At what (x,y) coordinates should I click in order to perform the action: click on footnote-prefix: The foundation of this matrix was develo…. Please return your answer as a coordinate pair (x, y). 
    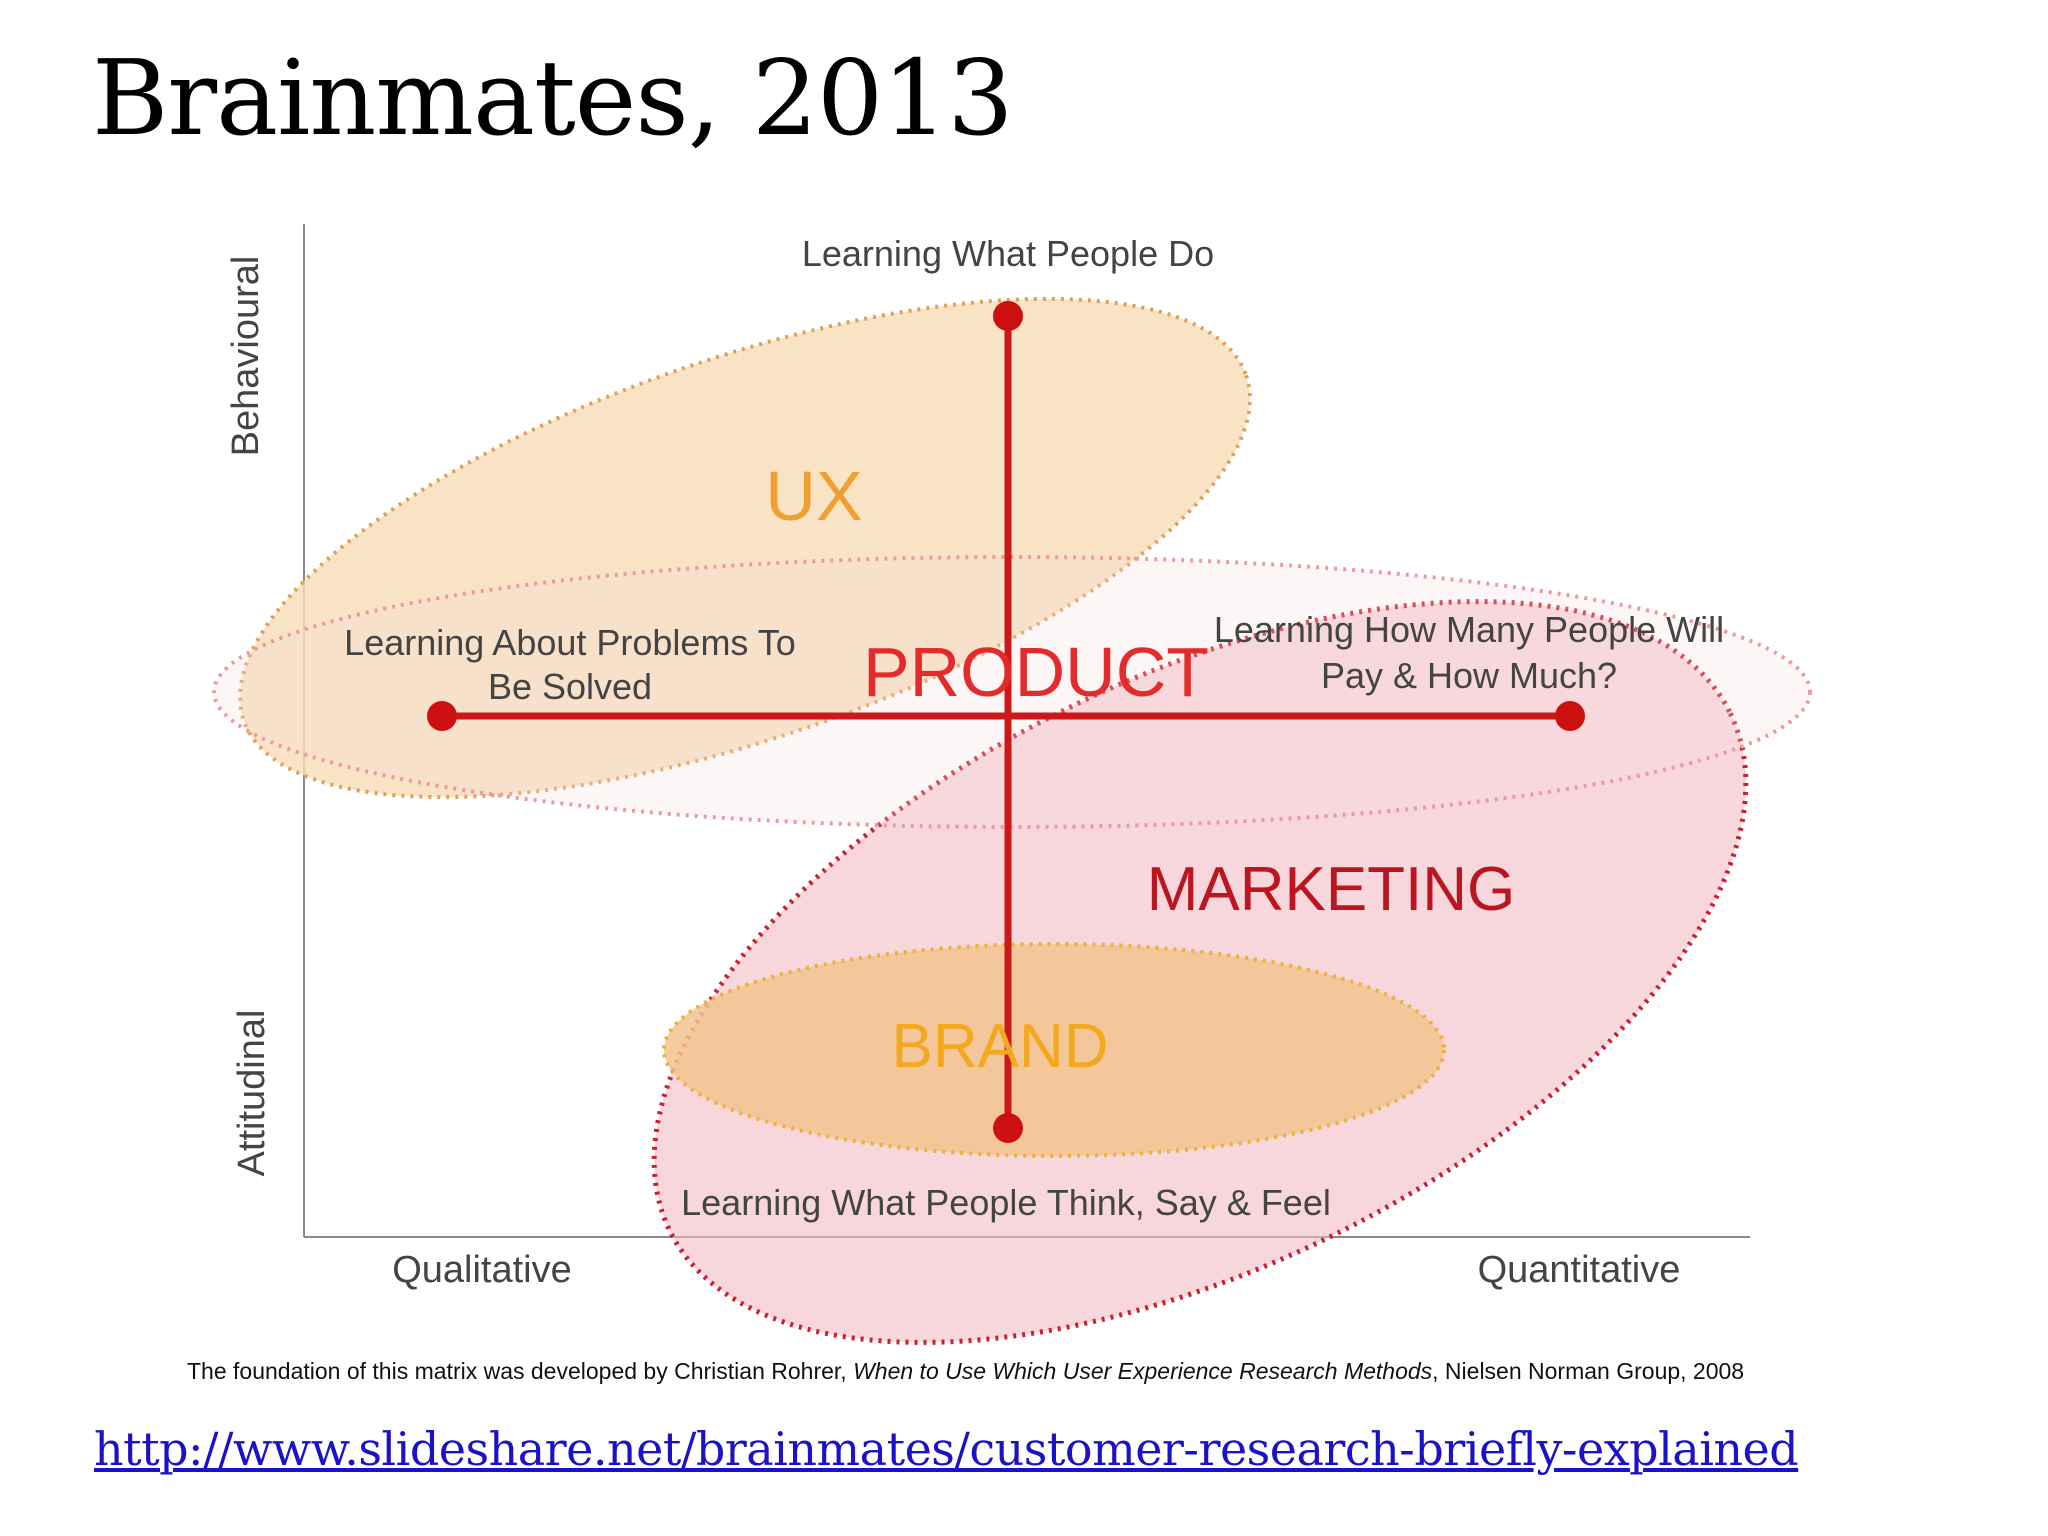
    Looking at the image, I should click on (520, 1371).